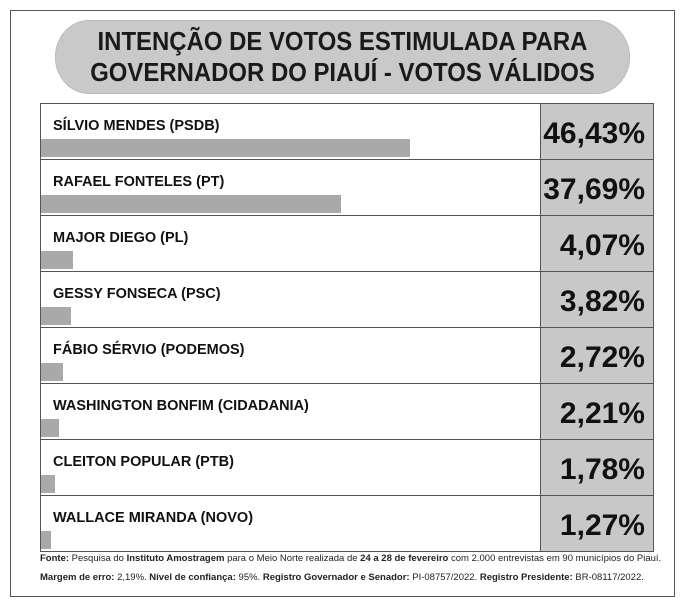  I want to click on footer-text: BR-08117/2022., so click(608, 577).